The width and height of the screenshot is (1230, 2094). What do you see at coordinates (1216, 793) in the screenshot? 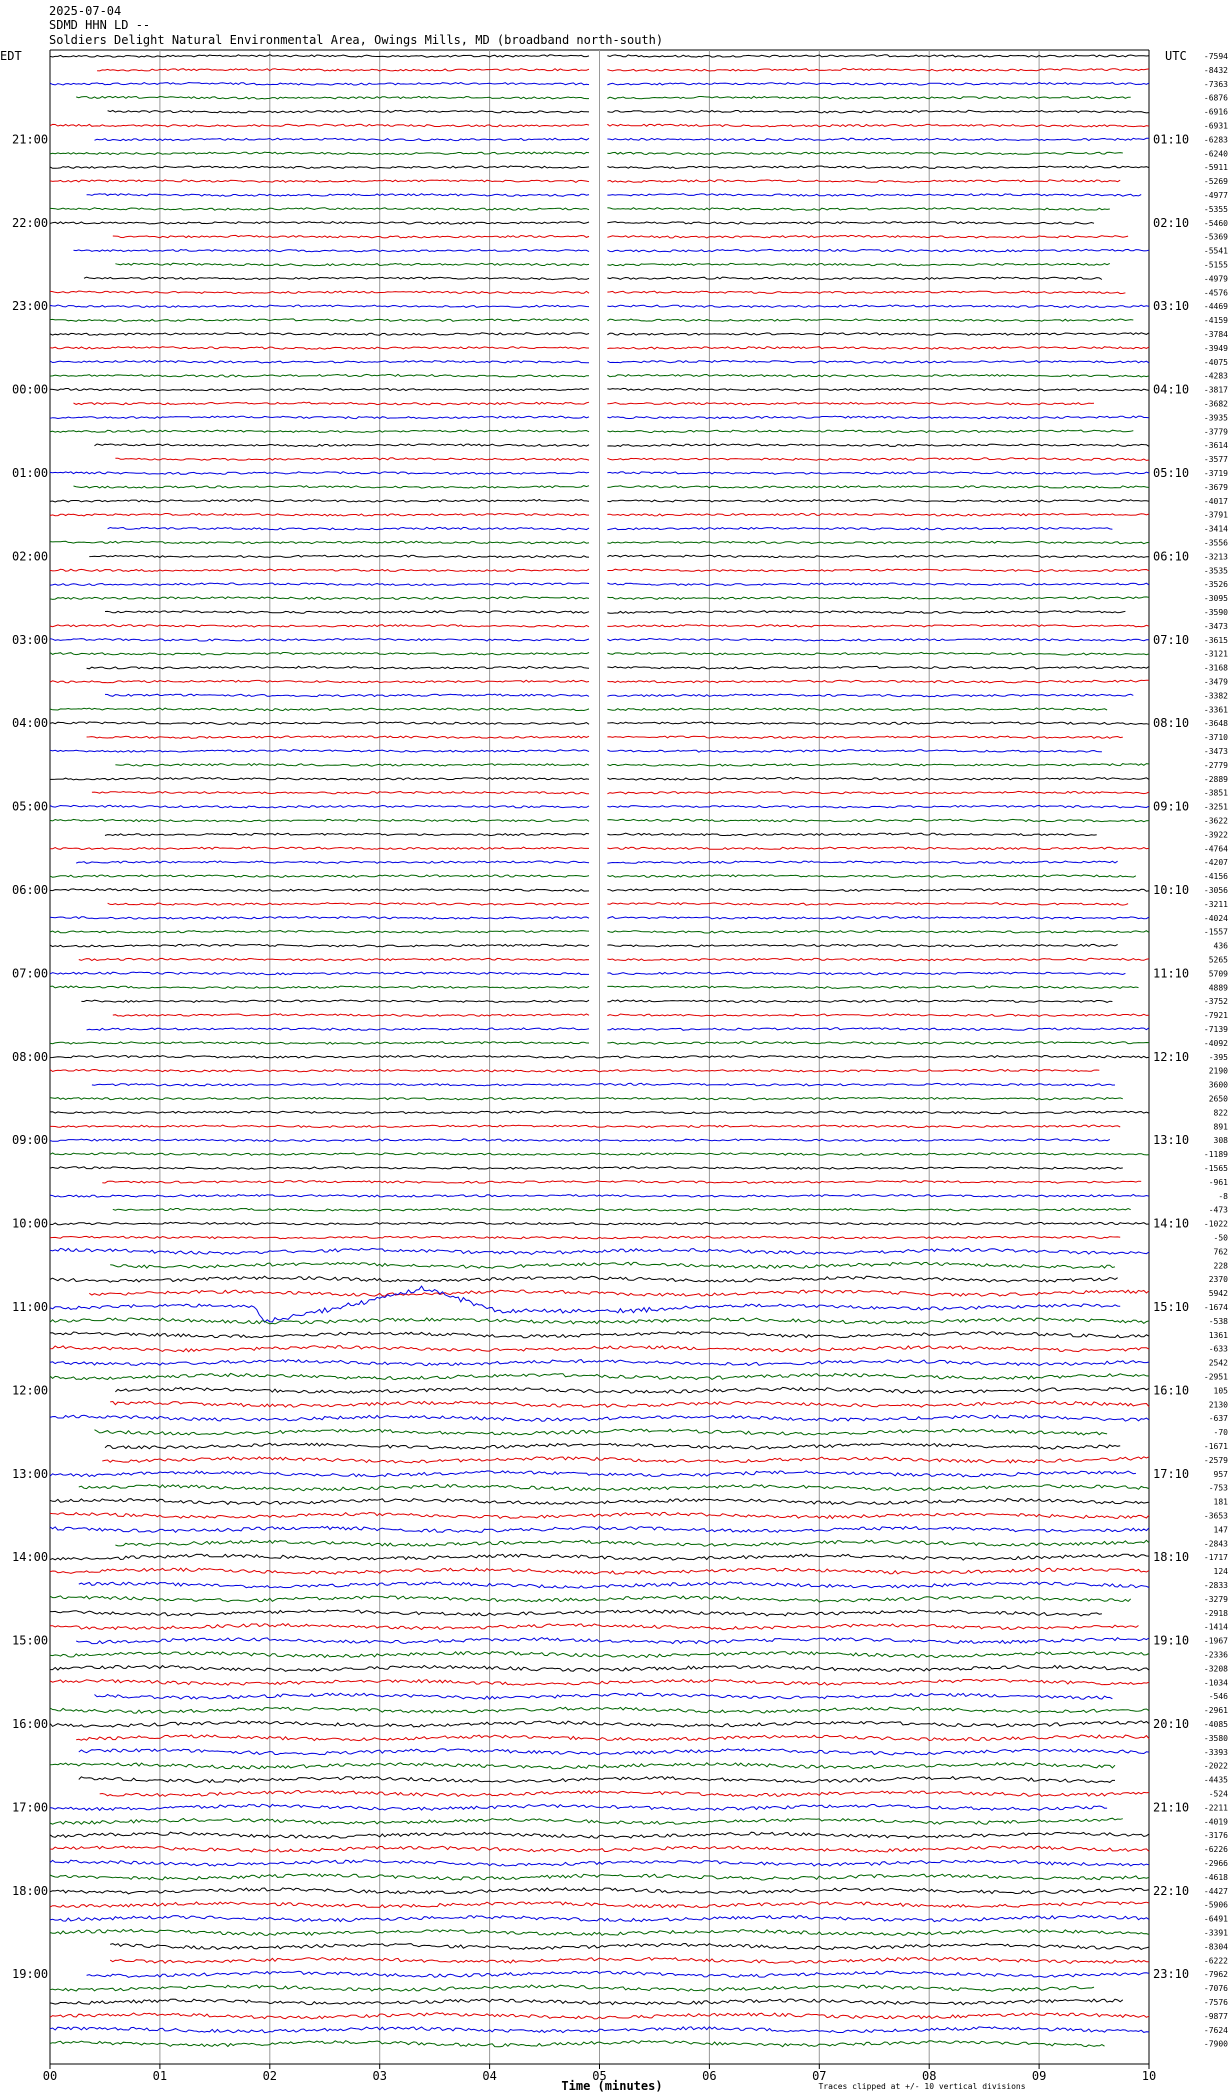
I see `trace-offset: -3851` at bounding box center [1216, 793].